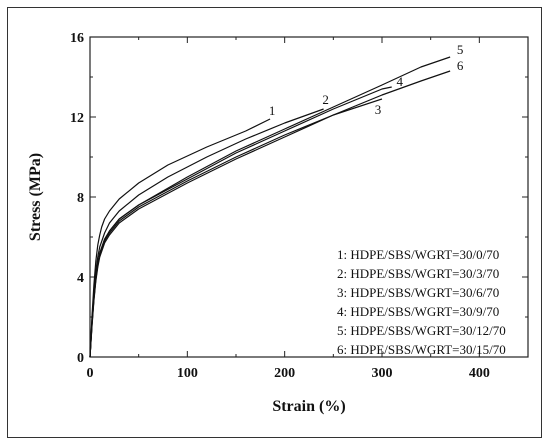 This screenshot has width=550, height=445. What do you see at coordinates (272, 110) in the screenshot?
I see `curve-label-1: 1` at bounding box center [272, 110].